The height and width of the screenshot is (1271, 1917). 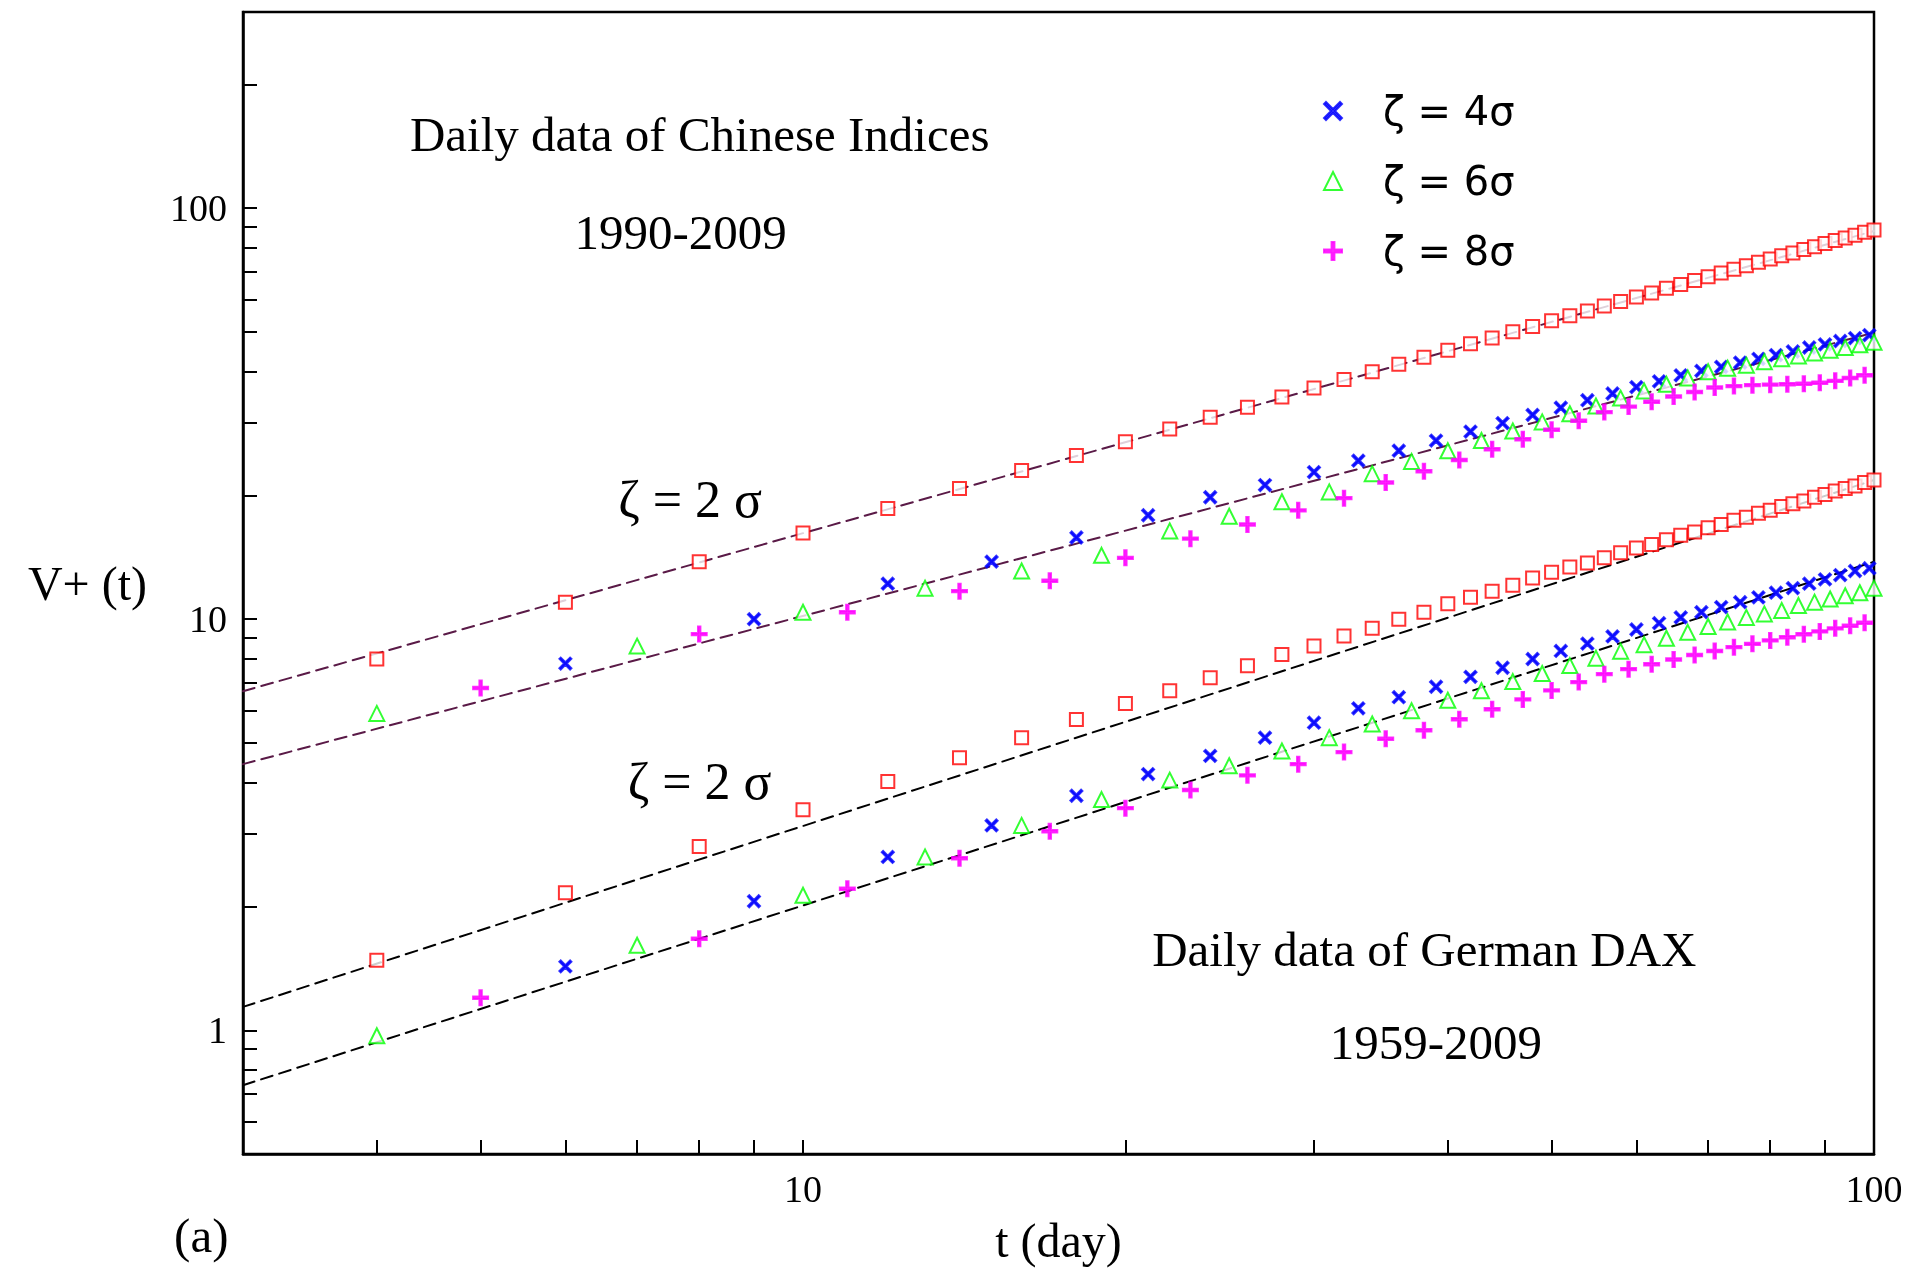 What do you see at coordinates (699, 135) in the screenshot?
I see `annotation: Daily data of Chinese Indices` at bounding box center [699, 135].